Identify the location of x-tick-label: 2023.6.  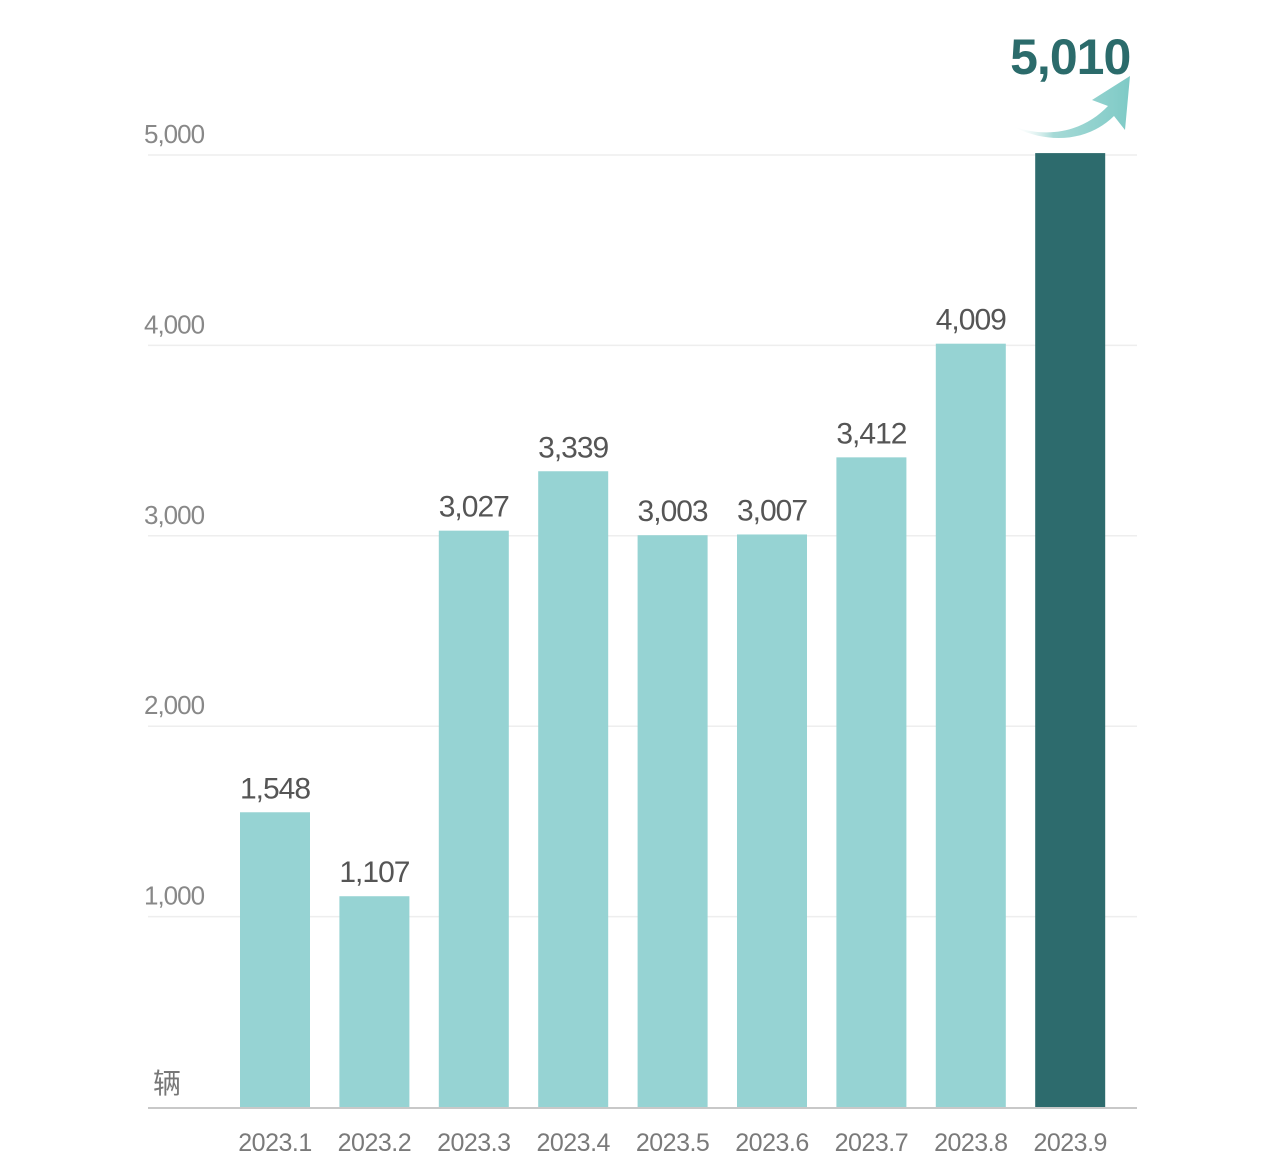
(771, 1143).